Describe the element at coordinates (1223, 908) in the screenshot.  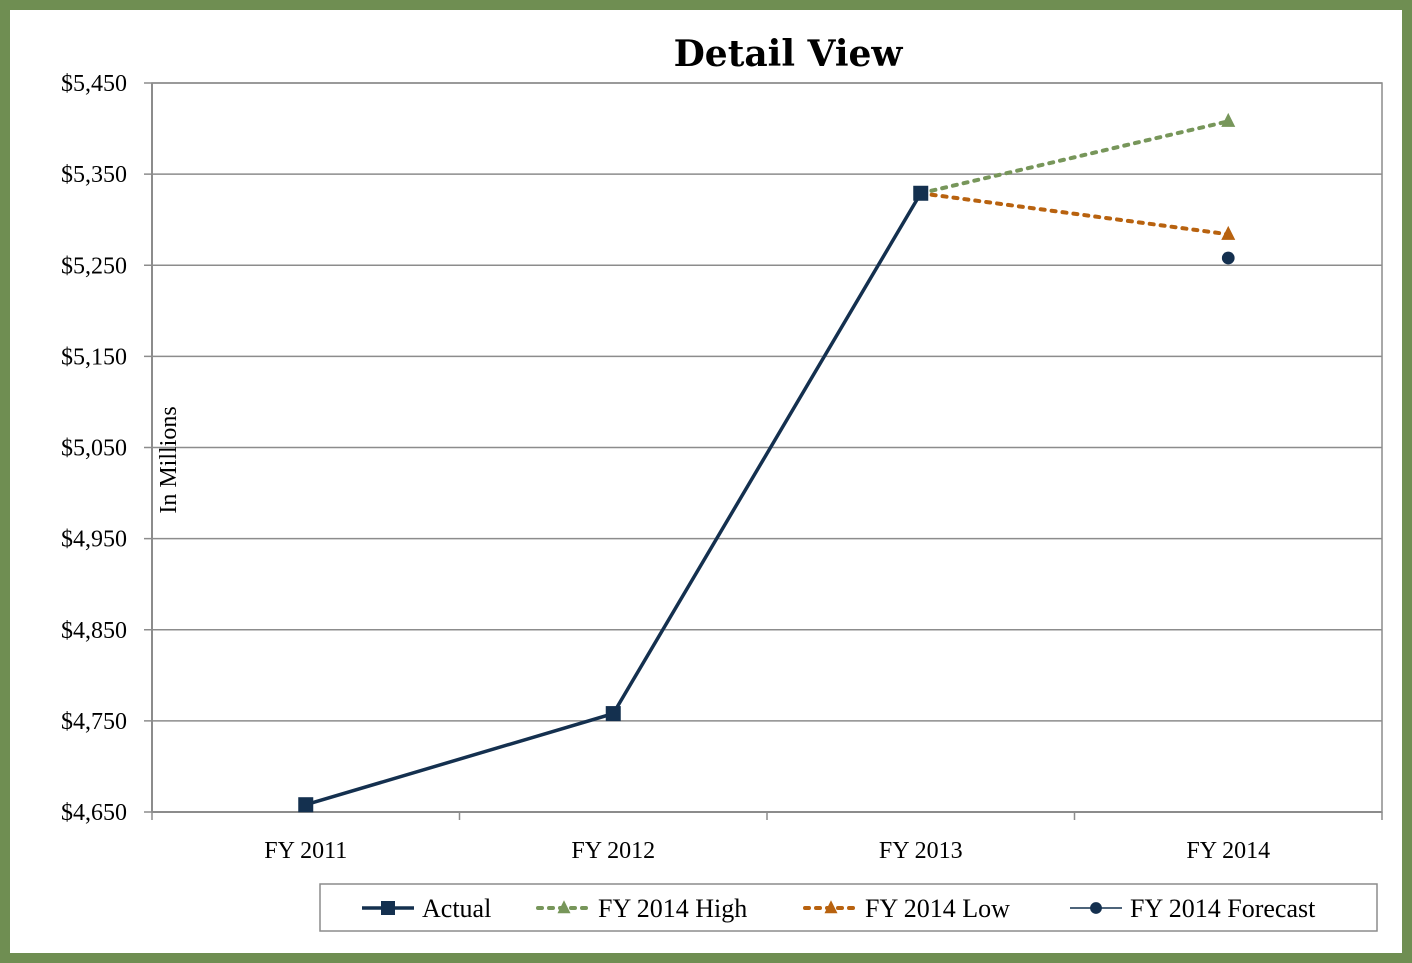
I see `legend-label: FY 2014 Forecast` at that location.